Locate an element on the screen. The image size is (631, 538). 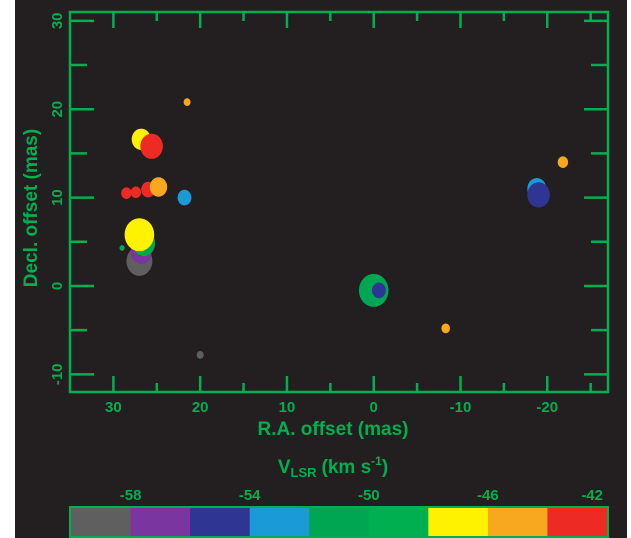
colorbar-tick-label: -50 is located at coordinates (369, 495).